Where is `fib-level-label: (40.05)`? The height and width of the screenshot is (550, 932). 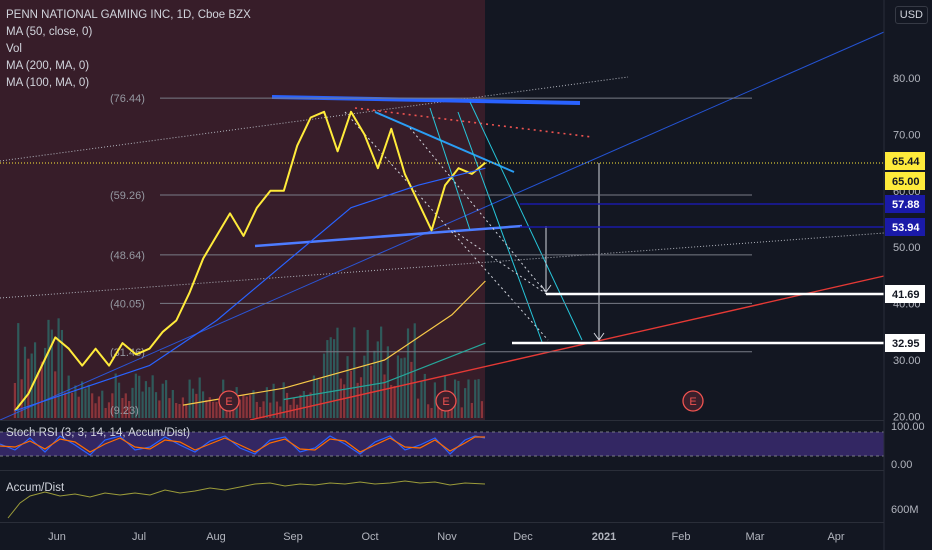 fib-level-label: (40.05) is located at coordinates (127, 304).